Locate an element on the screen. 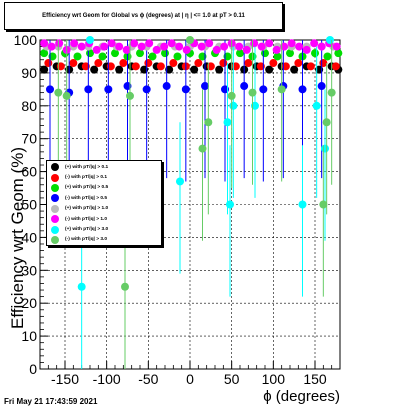  legend-entry: (+) with pT/|q| > 3.0 is located at coordinates (104, 229).